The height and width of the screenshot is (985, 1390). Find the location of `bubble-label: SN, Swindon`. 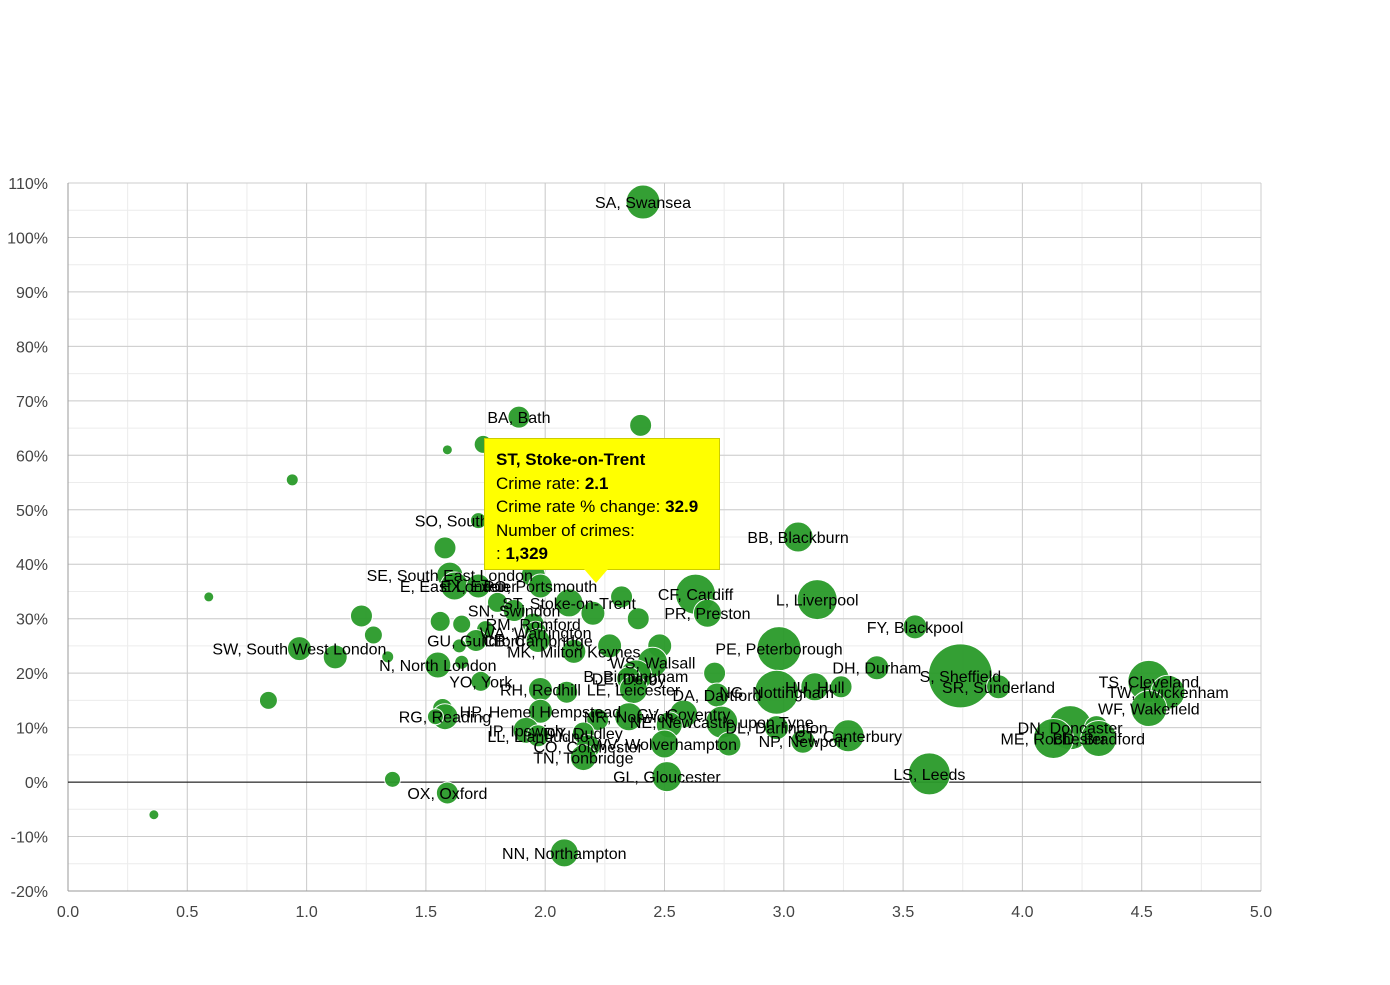

bubble-label: SN, Swindon is located at coordinates (514, 612).